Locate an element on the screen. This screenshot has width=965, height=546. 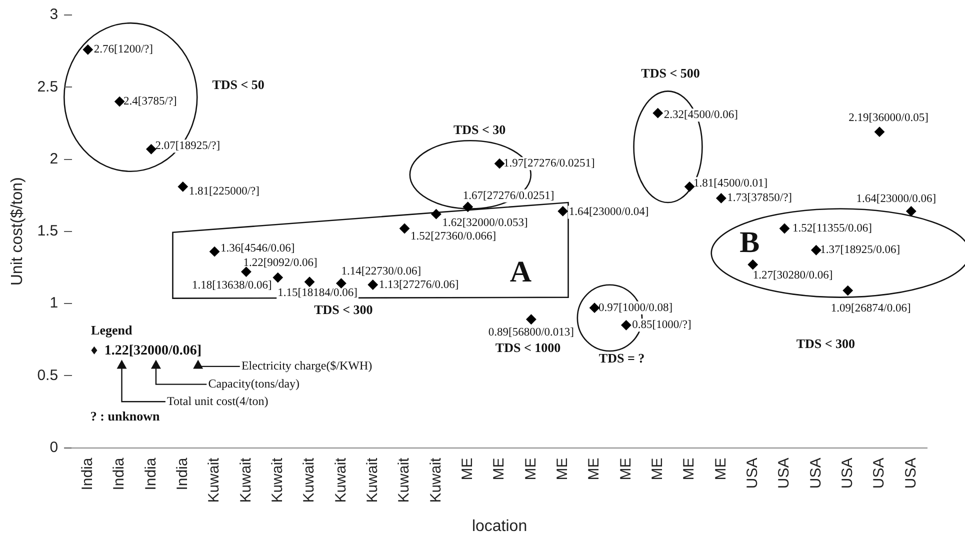
data-label: 2.32[4500/0.06] is located at coordinates (701, 115).